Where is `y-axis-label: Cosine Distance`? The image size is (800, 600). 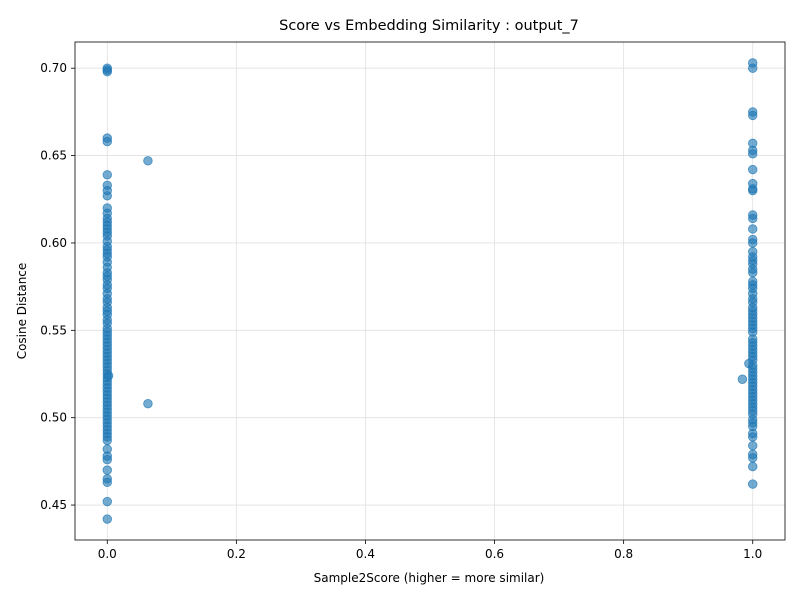 y-axis-label: Cosine Distance is located at coordinates (22, 311).